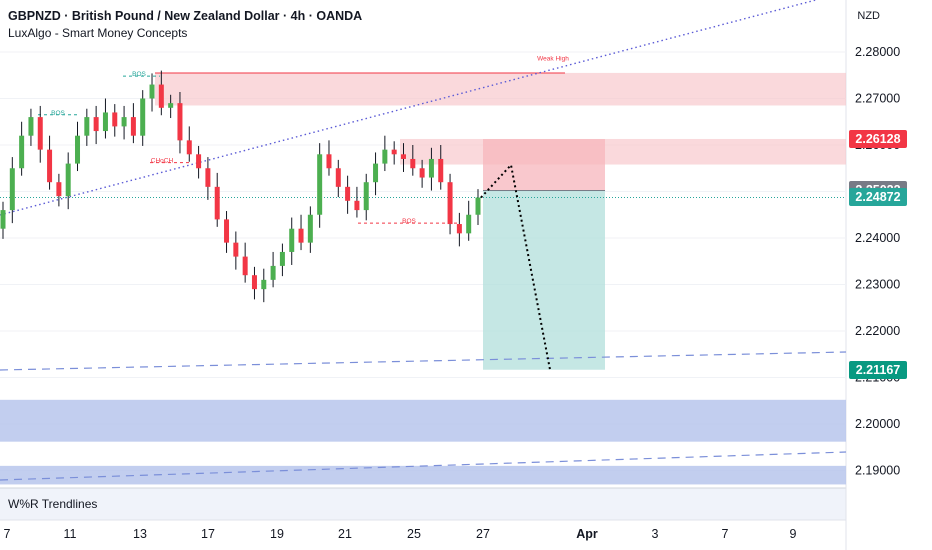  What do you see at coordinates (877, 285) in the screenshot?
I see `price-tick-label: 2.23000` at bounding box center [877, 285].